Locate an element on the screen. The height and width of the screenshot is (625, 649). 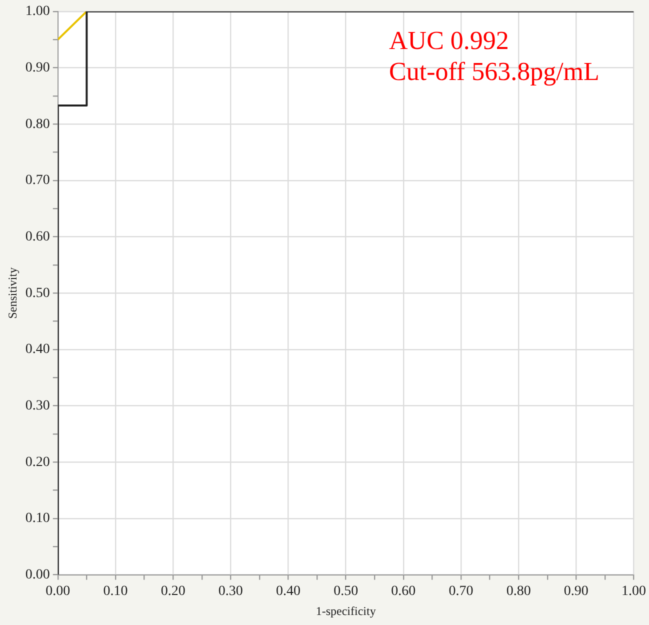
x-tick-label: 0.90 is located at coordinates (576, 591).